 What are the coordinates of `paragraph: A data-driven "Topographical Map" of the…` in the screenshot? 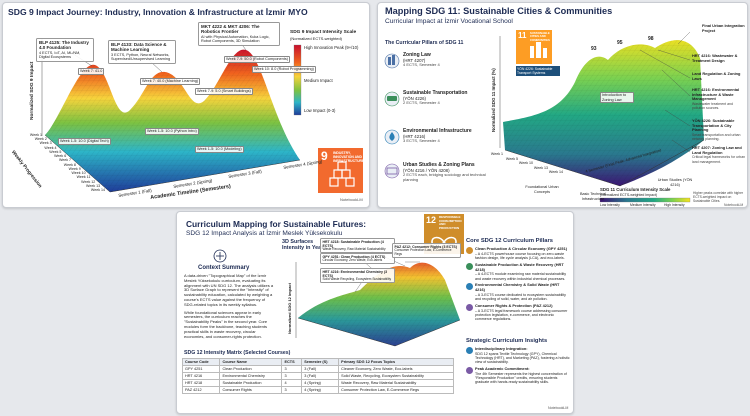 It's located at (229, 290).